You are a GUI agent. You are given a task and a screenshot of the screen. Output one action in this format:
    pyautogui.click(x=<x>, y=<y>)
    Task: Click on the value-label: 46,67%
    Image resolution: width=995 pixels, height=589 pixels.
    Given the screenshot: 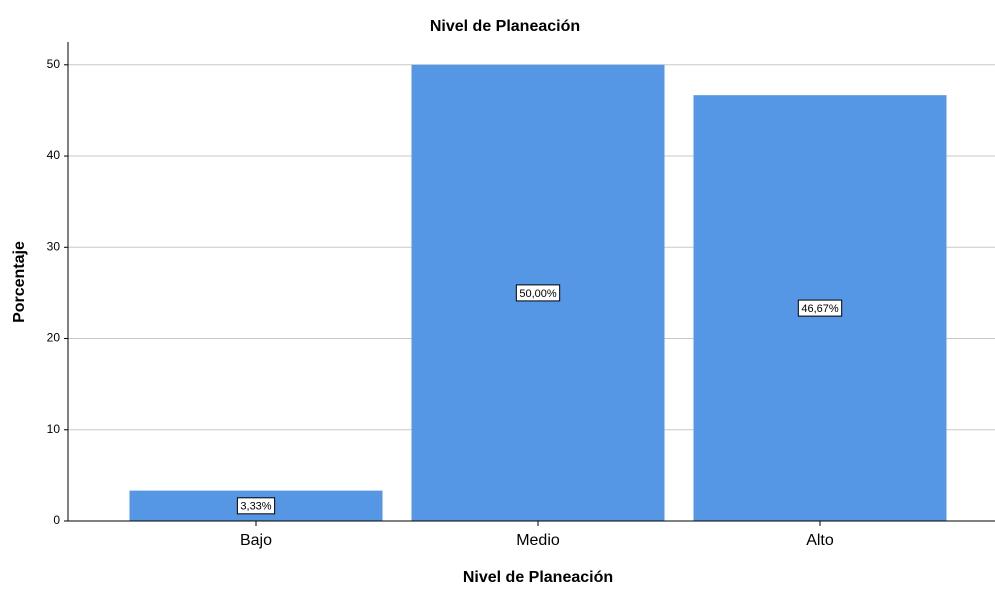 What is the action you would take?
    pyautogui.click(x=820, y=309)
    